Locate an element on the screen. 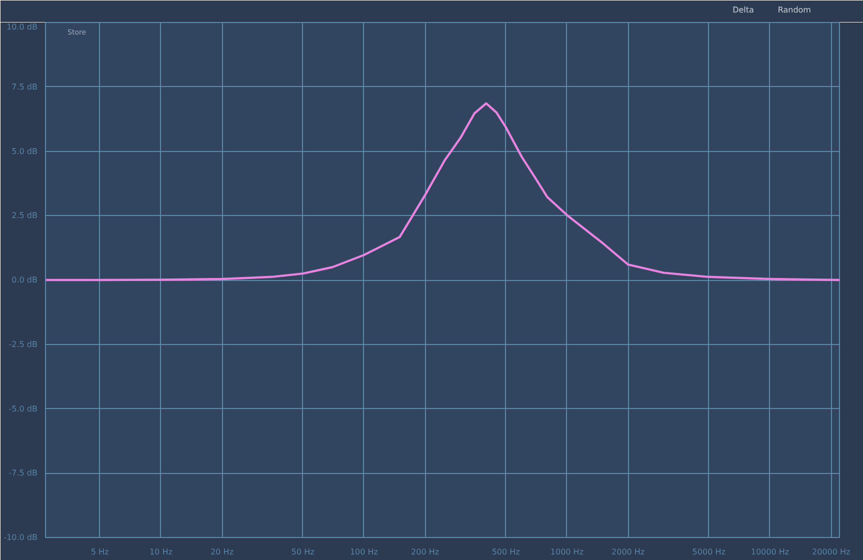 The width and height of the screenshot is (863, 560). x-tick-label: 500 Hz is located at coordinates (506, 552).